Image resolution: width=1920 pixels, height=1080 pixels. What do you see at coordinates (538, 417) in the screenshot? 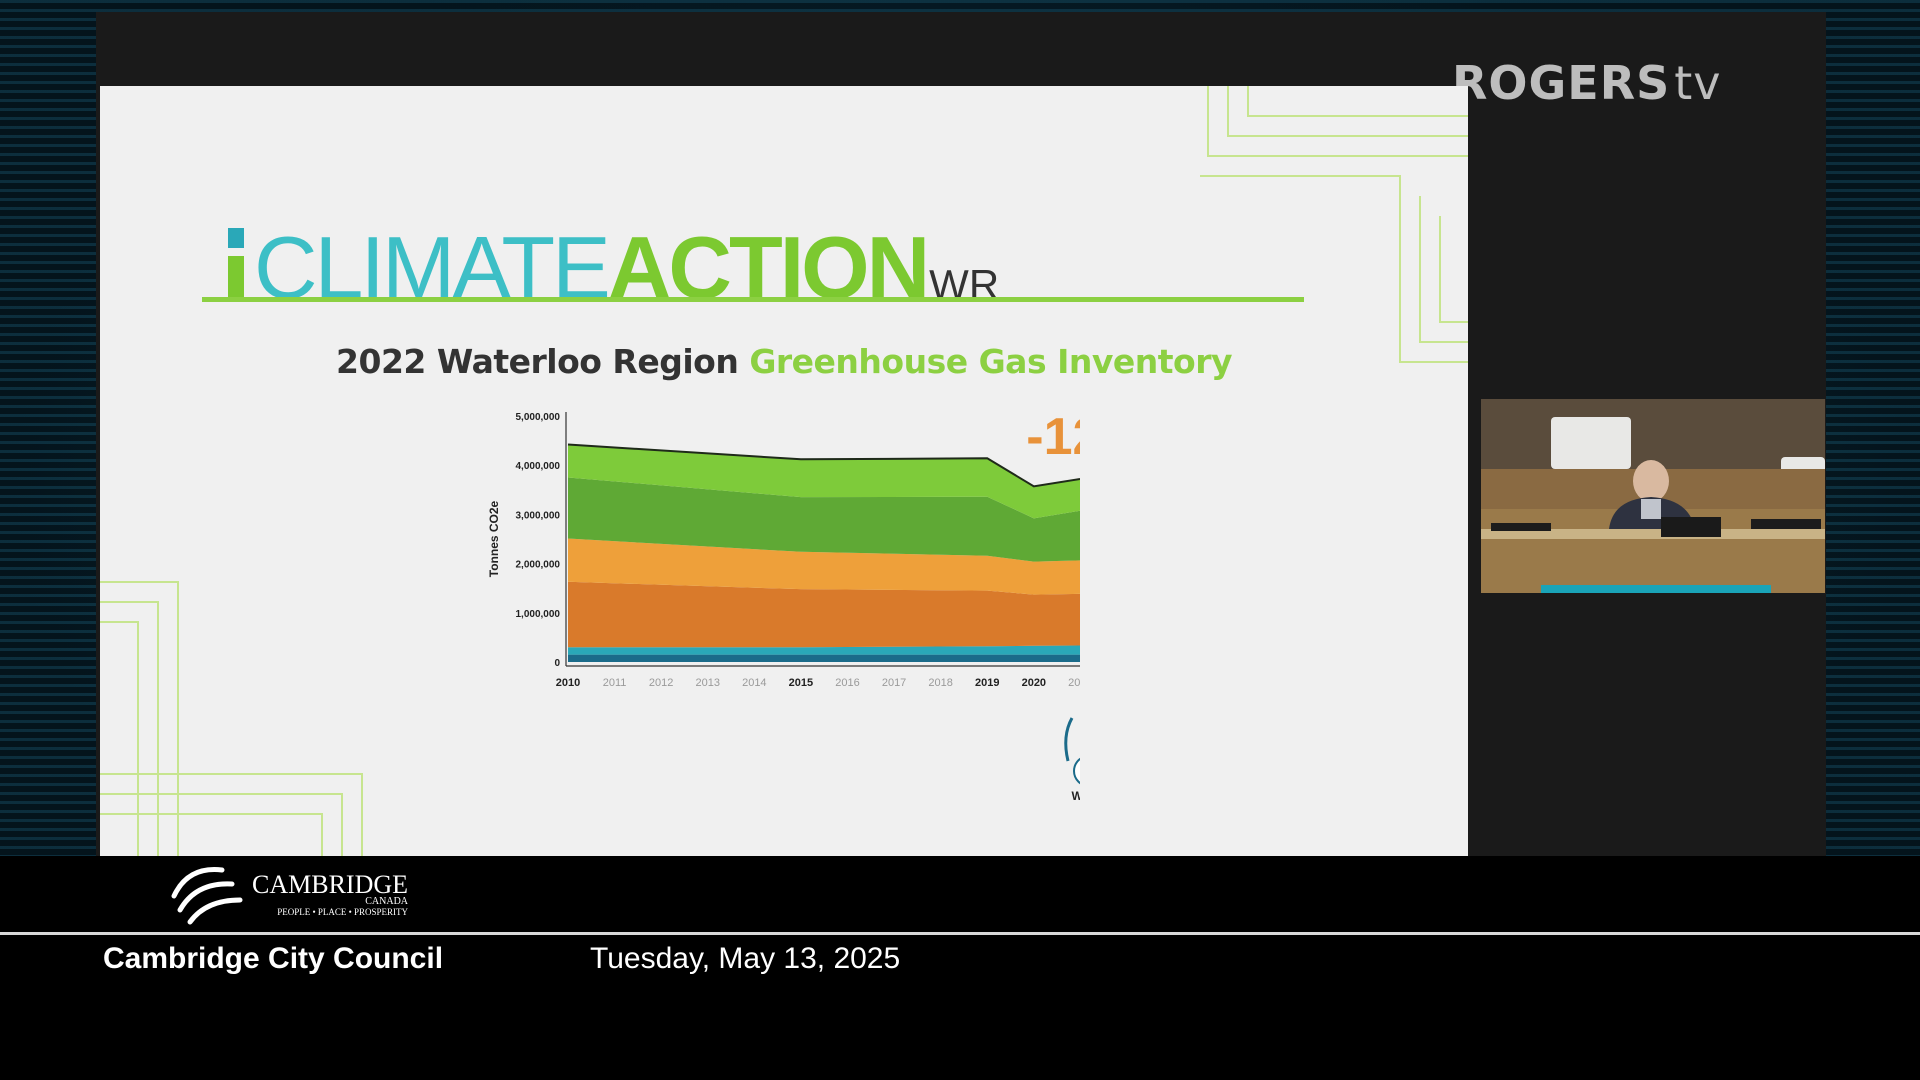
I see `y-tick-label: 5,000,000` at bounding box center [538, 417].